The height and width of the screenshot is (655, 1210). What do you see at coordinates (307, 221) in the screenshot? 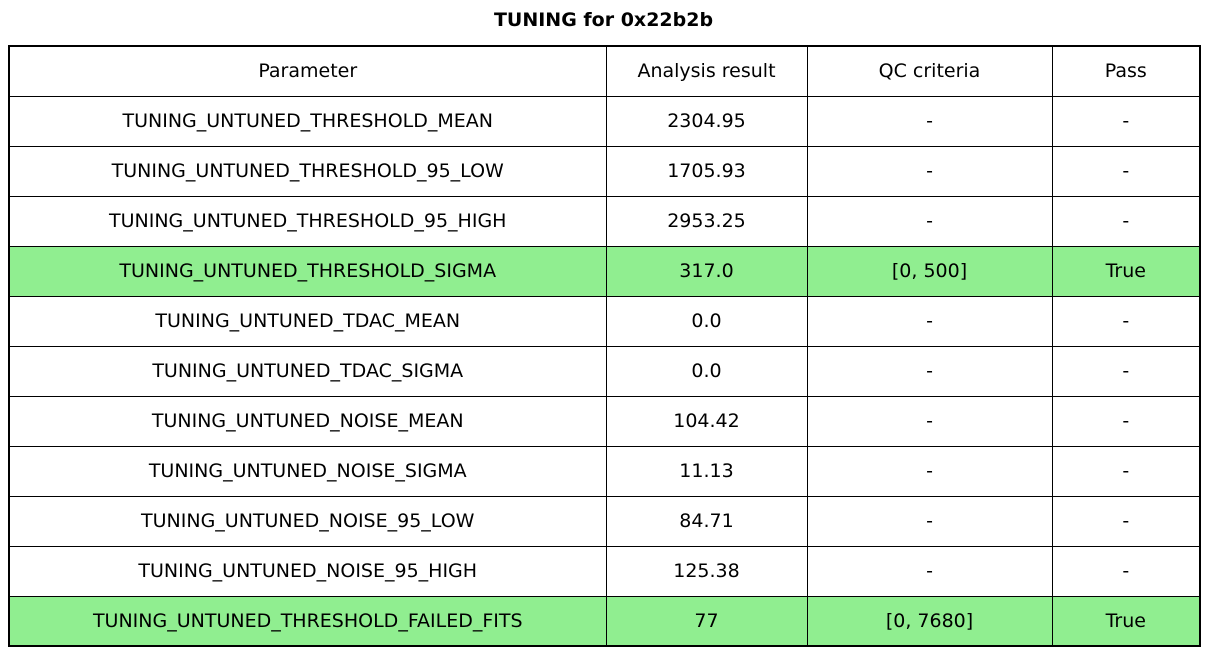
I see `parameter-cell: TUNING_UNTUNED_THRESHOLD_95_HIGH` at bounding box center [307, 221].